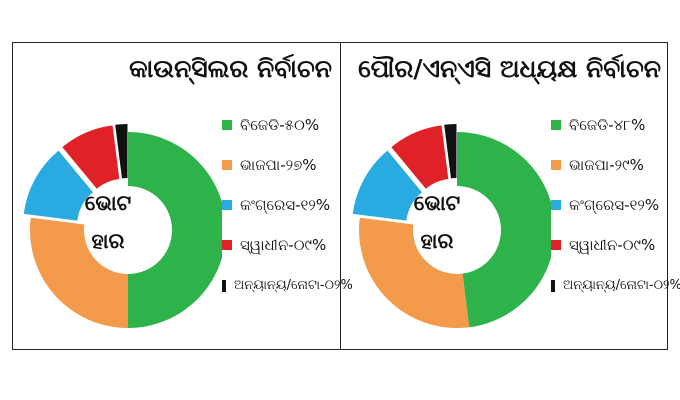  I want to click on legend-item-bjp: ଭାଜପା-୨୯%, so click(610, 176).